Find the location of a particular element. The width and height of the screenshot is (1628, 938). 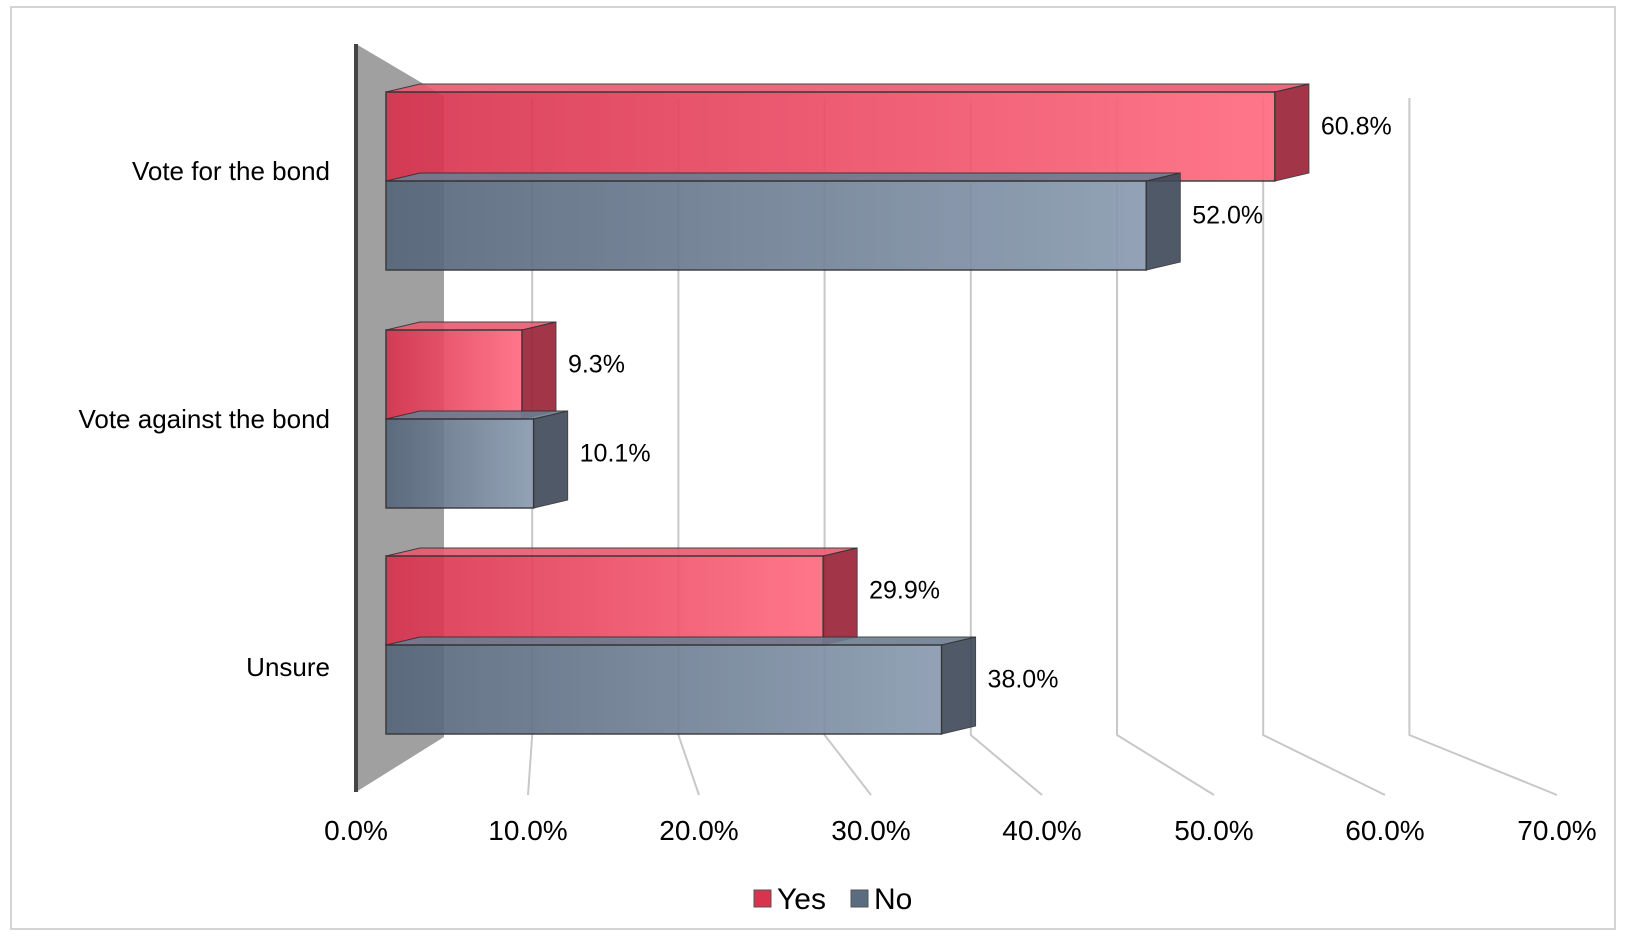

legend-label-no: No is located at coordinates (893, 899).